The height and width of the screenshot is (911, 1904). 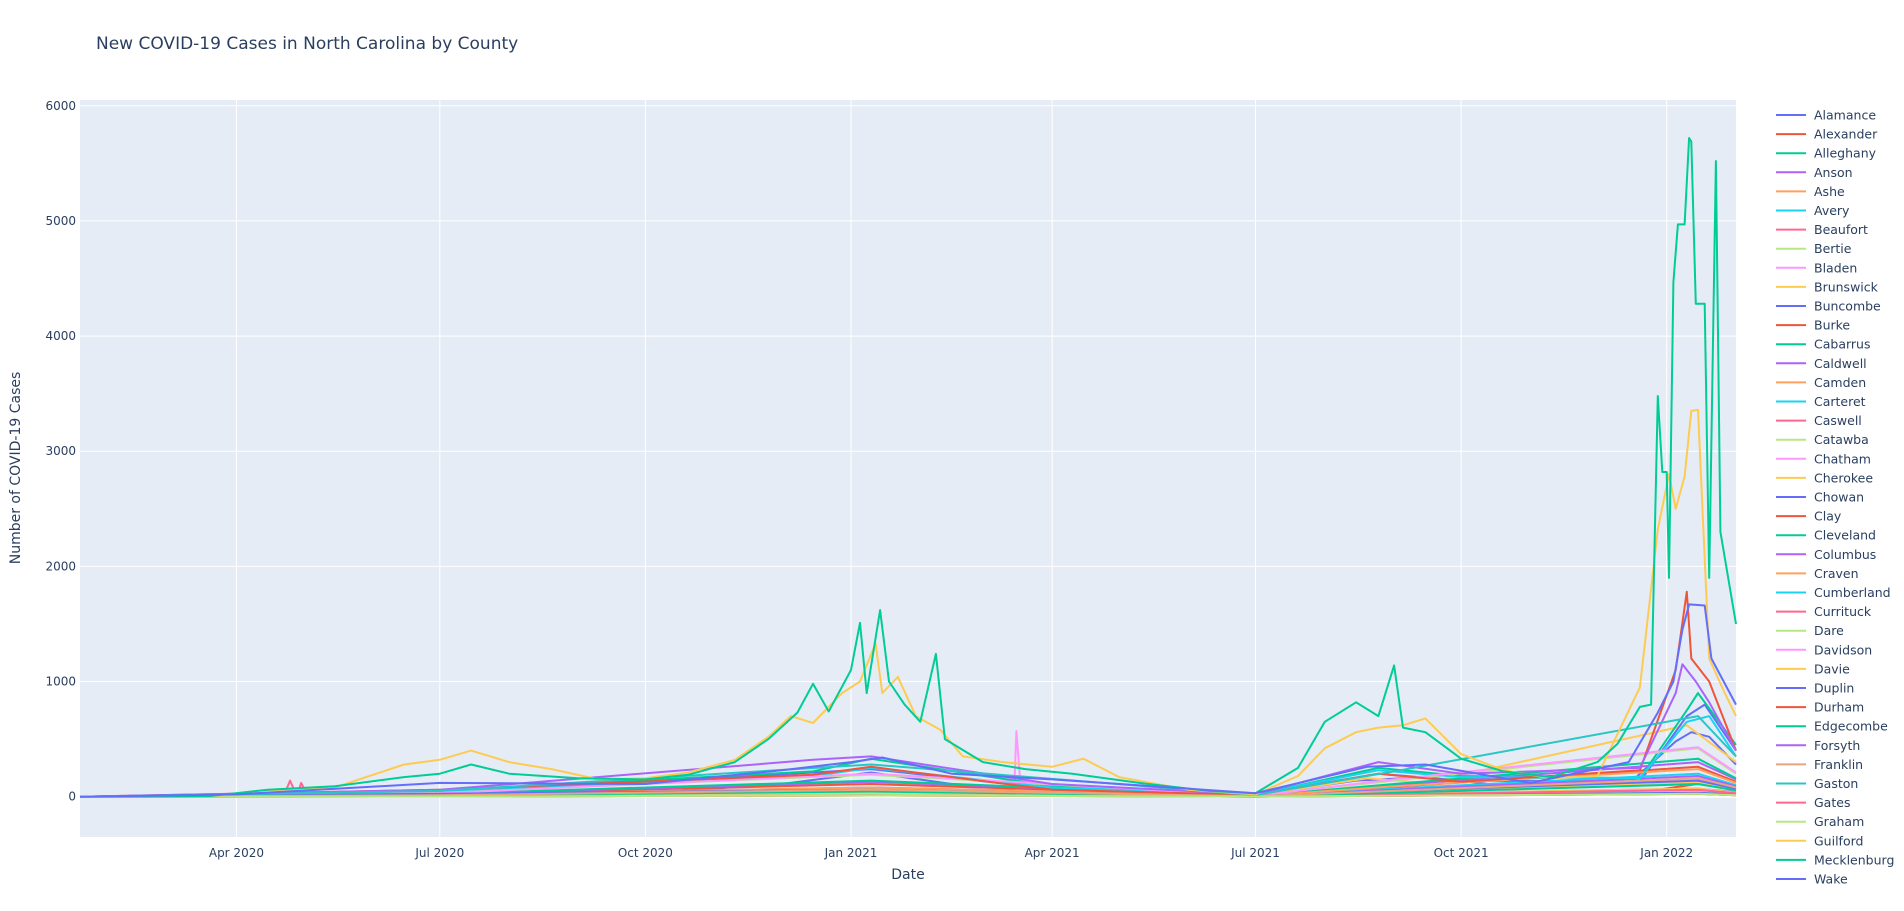 I want to click on legend-label: Beaufort, so click(x=1841, y=229).